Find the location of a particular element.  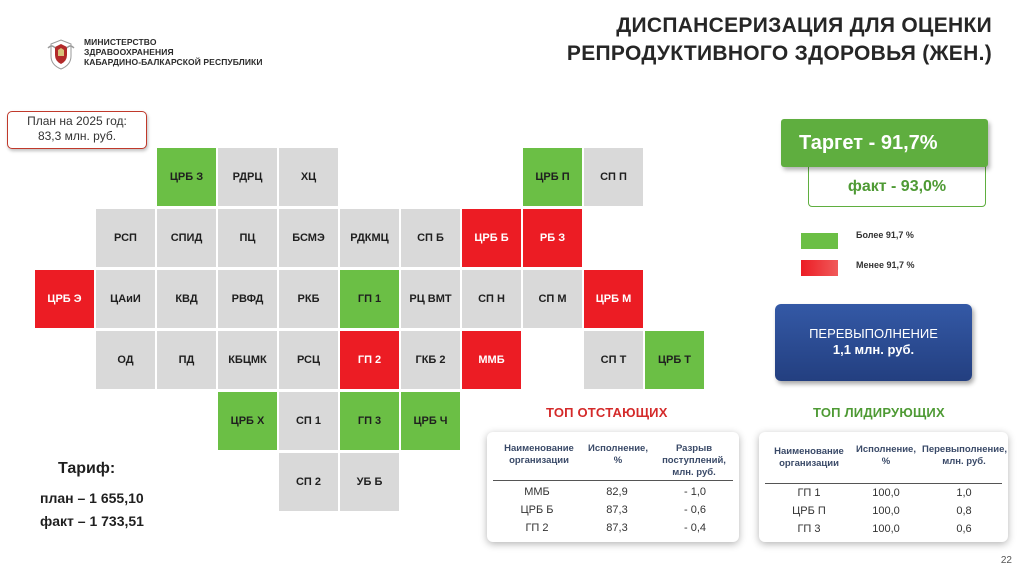

org-cell: ПД is located at coordinates (186, 360).